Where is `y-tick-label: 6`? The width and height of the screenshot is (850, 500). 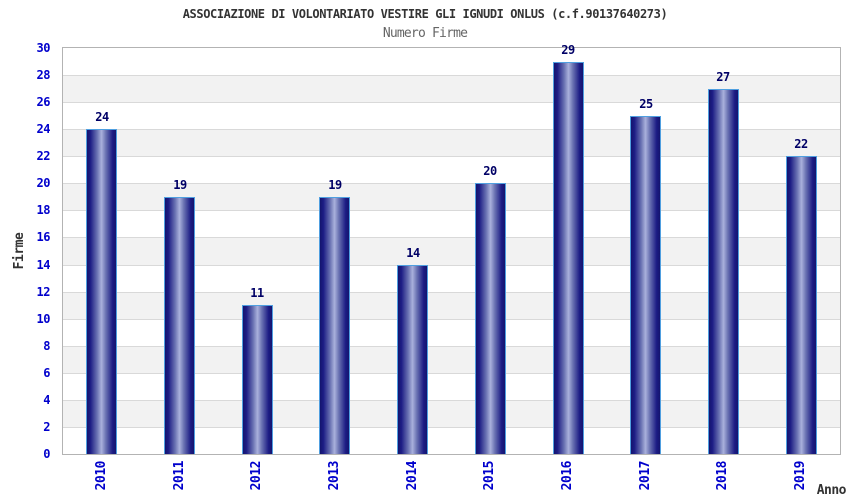 y-tick-label: 6 is located at coordinates (46, 373).